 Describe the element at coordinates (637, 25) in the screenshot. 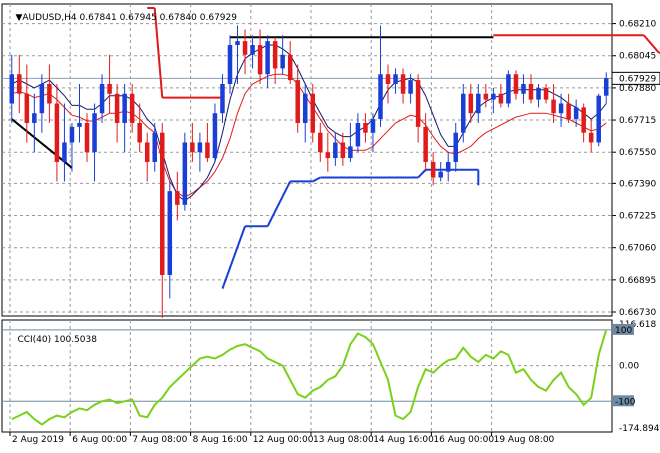

I see `price-tick-label: 0.68210` at that location.